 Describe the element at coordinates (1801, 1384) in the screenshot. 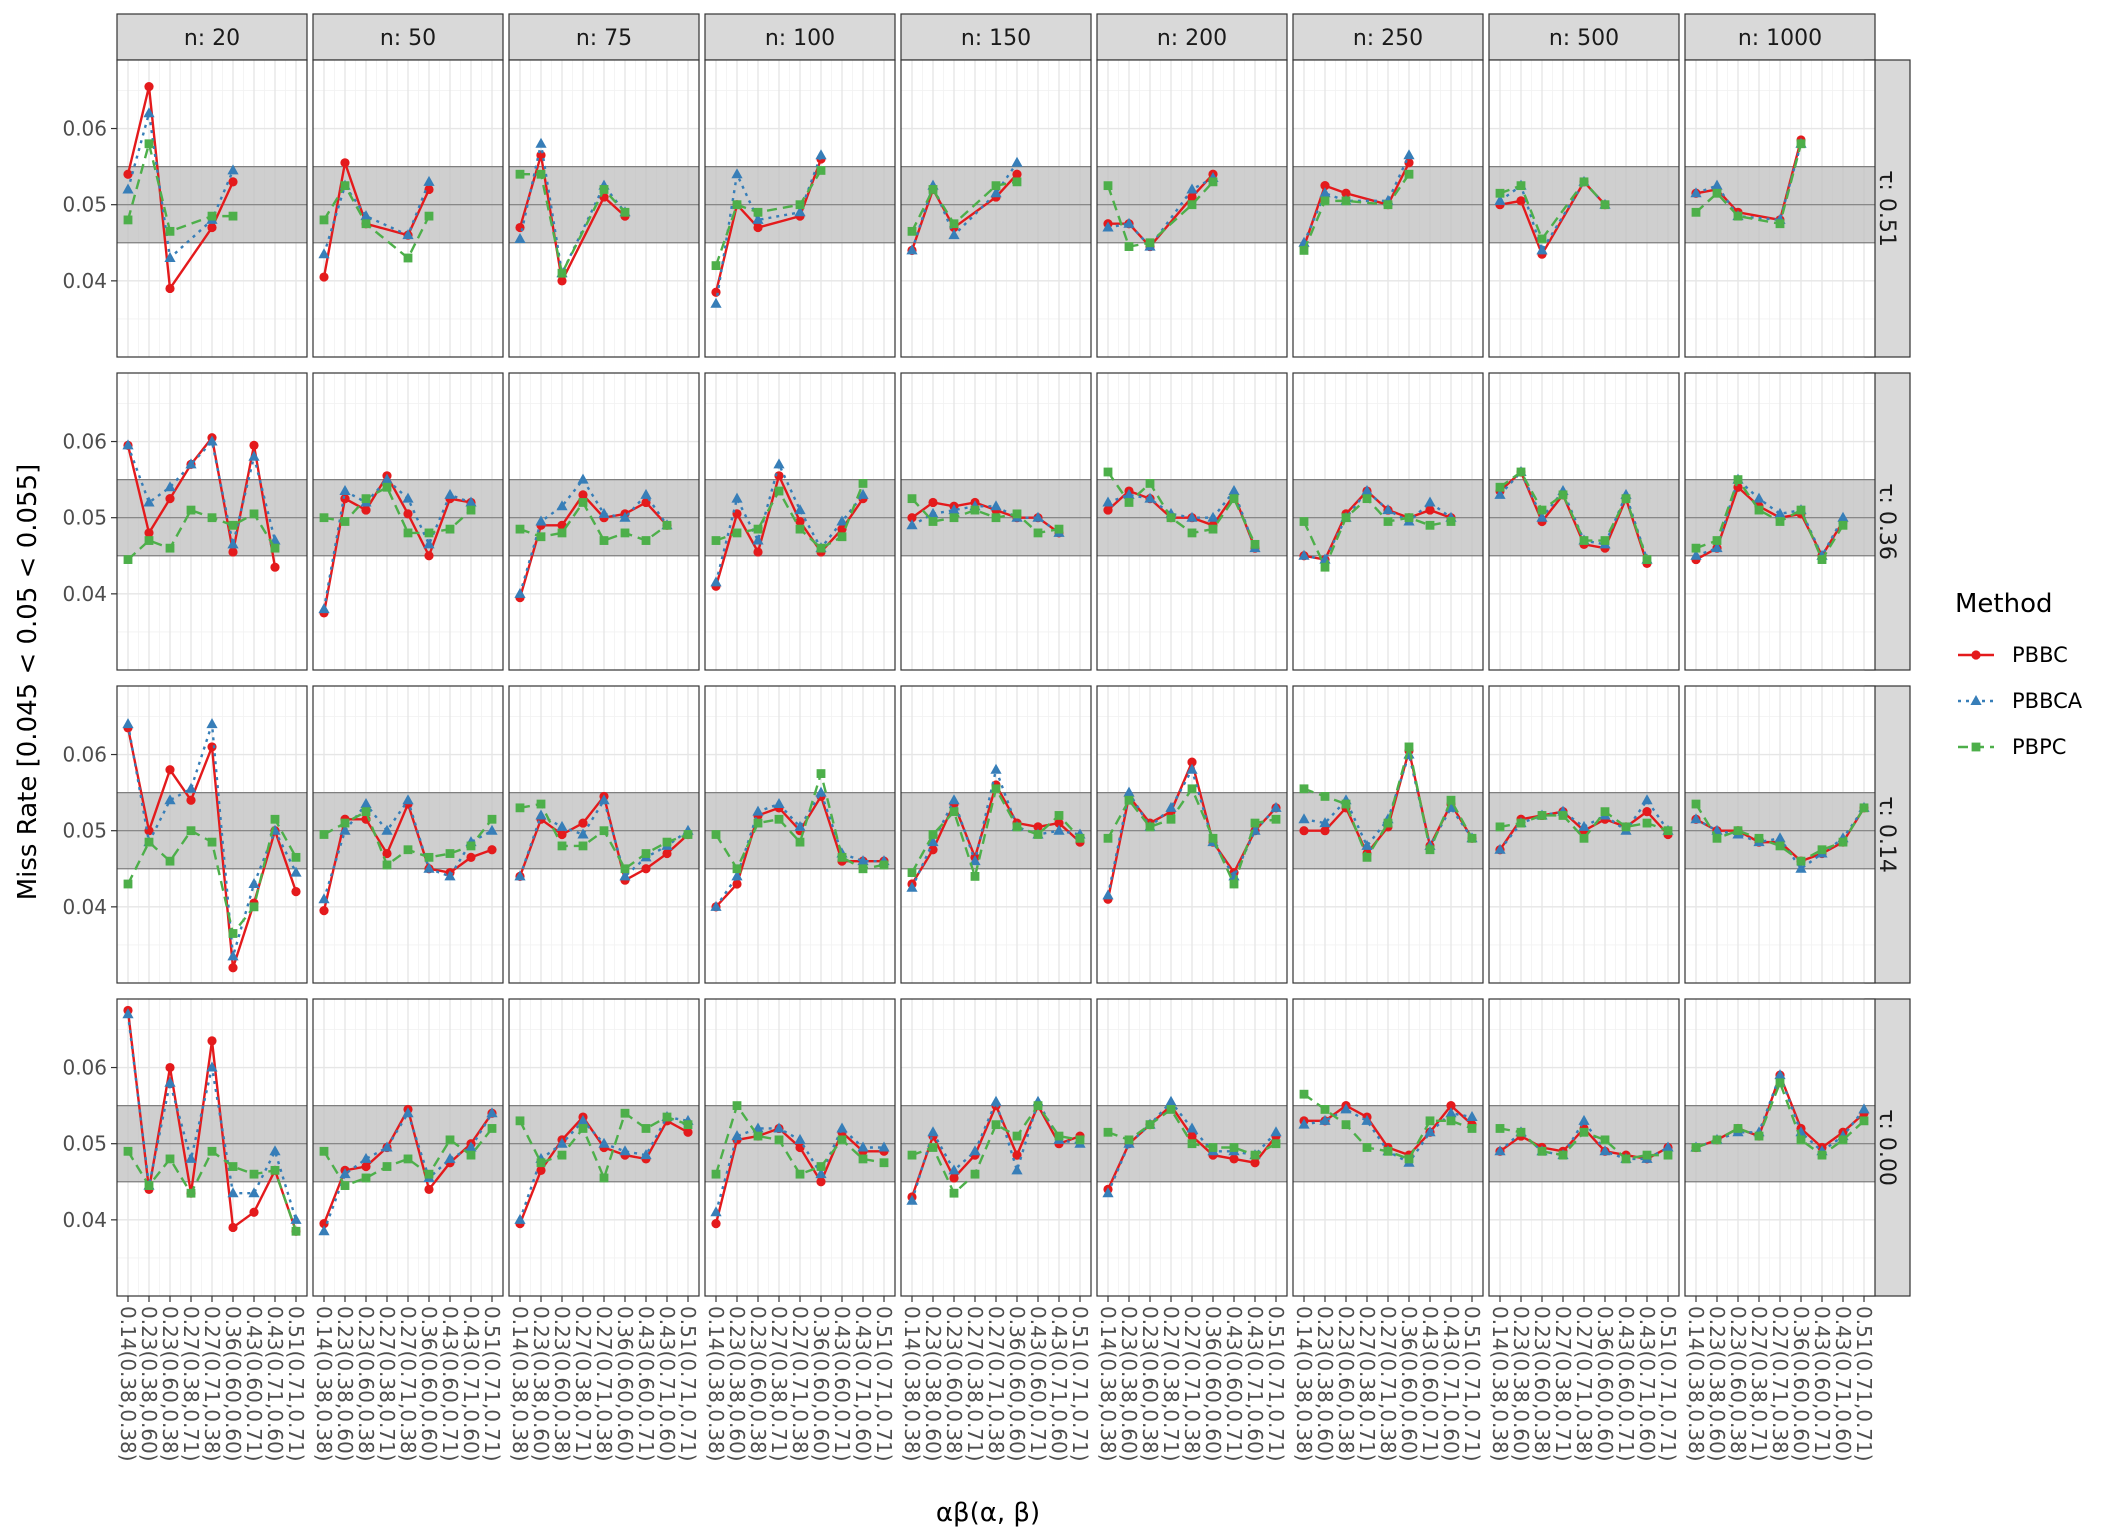

I see `x-tick-label: 0.36(0.60,0.60)` at that location.